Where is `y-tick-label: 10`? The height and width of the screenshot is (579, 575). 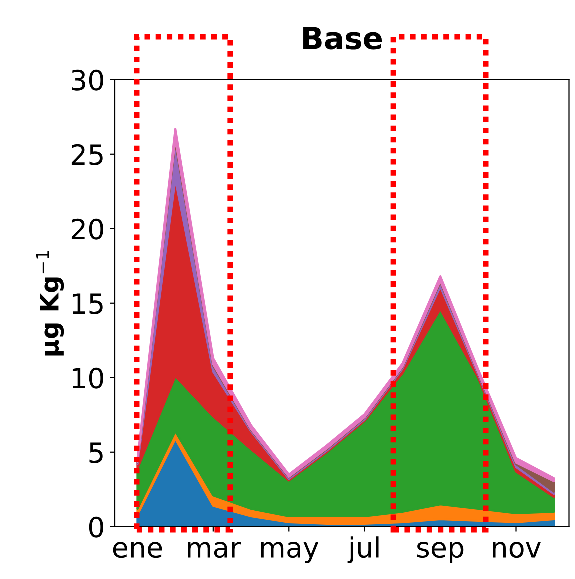
y-tick-label: 10 is located at coordinates (88, 378).